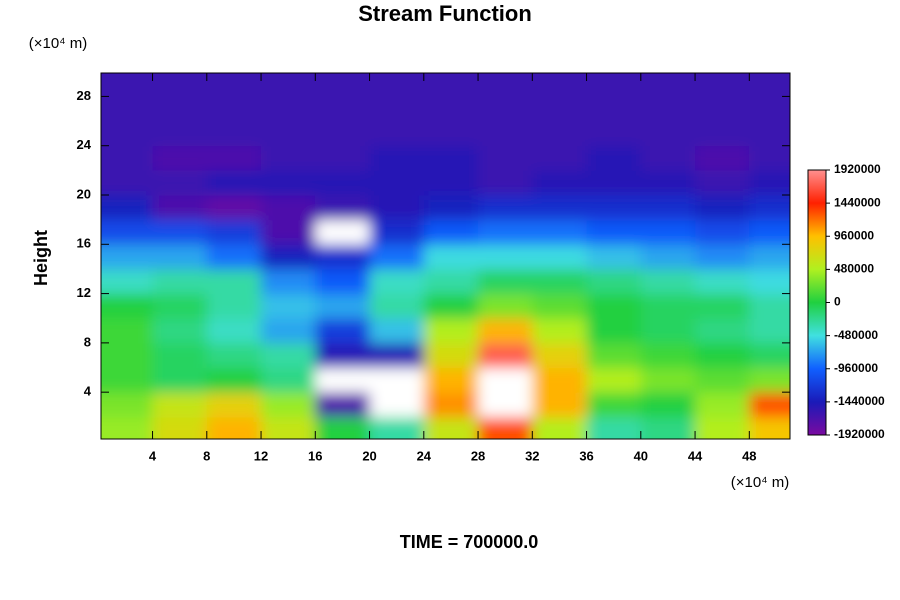 Image resolution: width=900 pixels, height=600 pixels. Describe the element at coordinates (817, 302) in the screenshot. I see `colorbar` at that location.